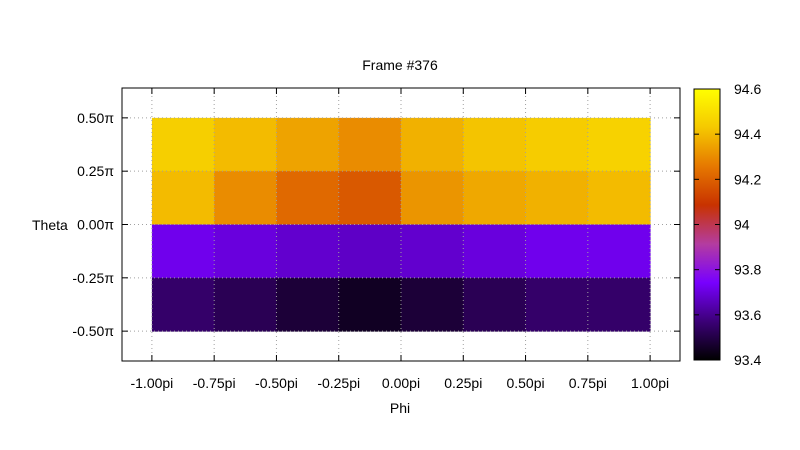 The width and height of the screenshot is (800, 450). I want to click on x-tick-label: -0.25pi, so click(338, 383).